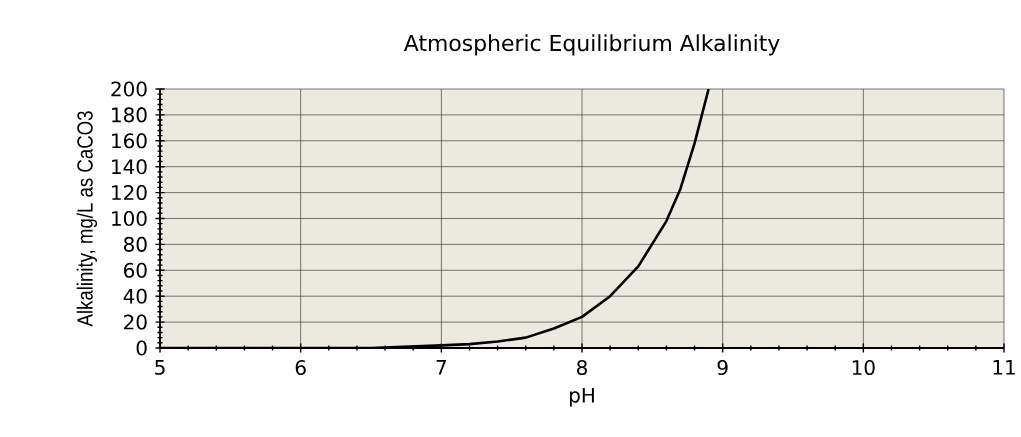  Describe the element at coordinates (441, 367) in the screenshot. I see `x-tick-label: 7` at that location.